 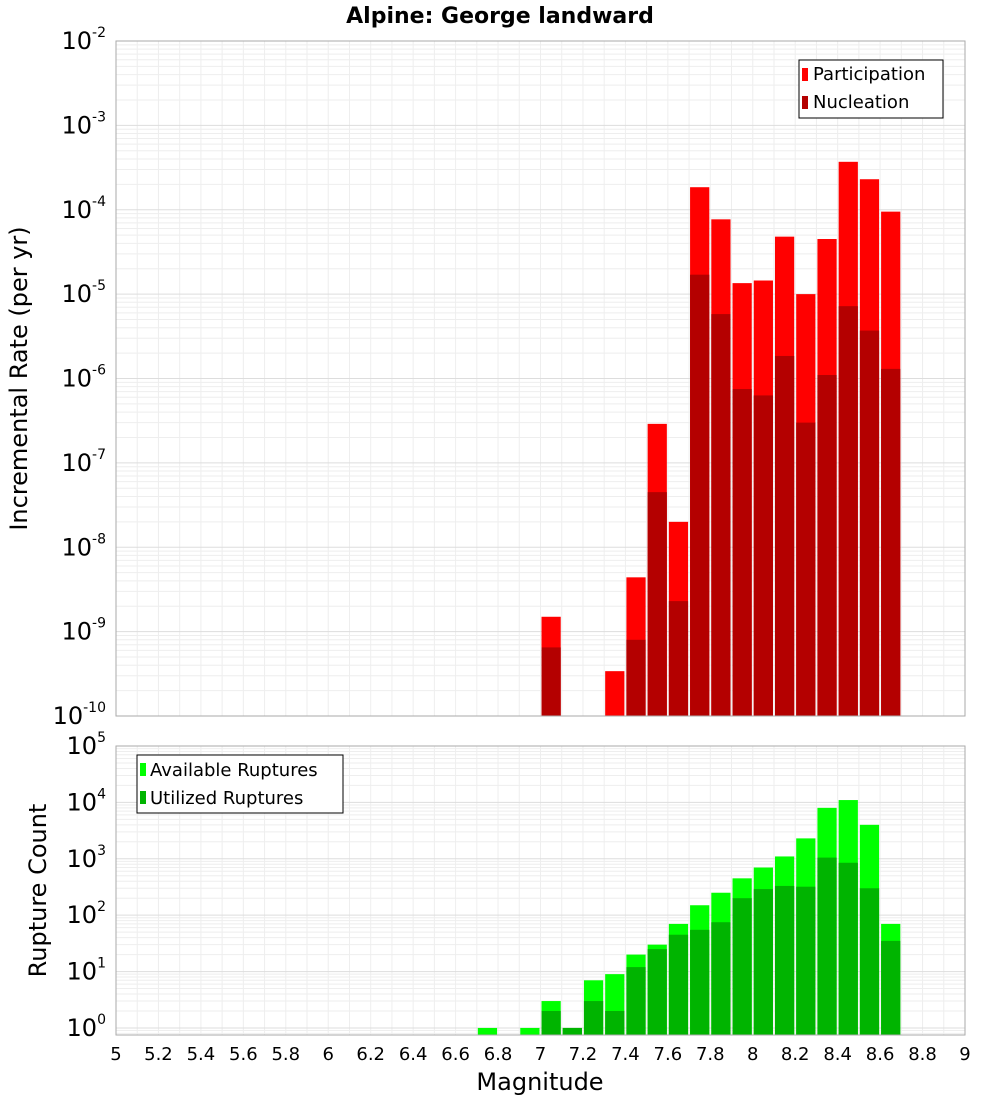 I want to click on x-tick-label: 5.4, so click(x=201, y=1054).